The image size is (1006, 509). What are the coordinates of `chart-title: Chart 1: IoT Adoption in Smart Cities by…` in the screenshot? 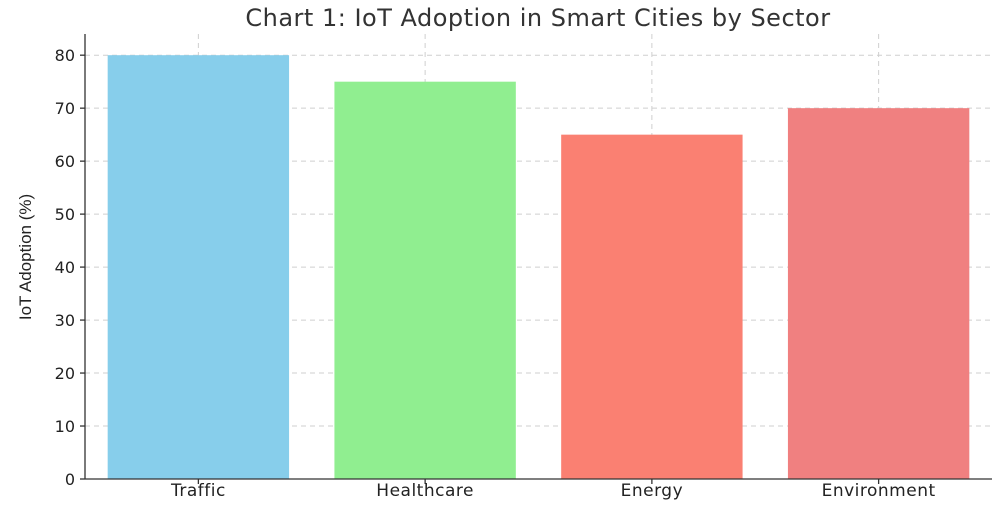 It's located at (537, 18).